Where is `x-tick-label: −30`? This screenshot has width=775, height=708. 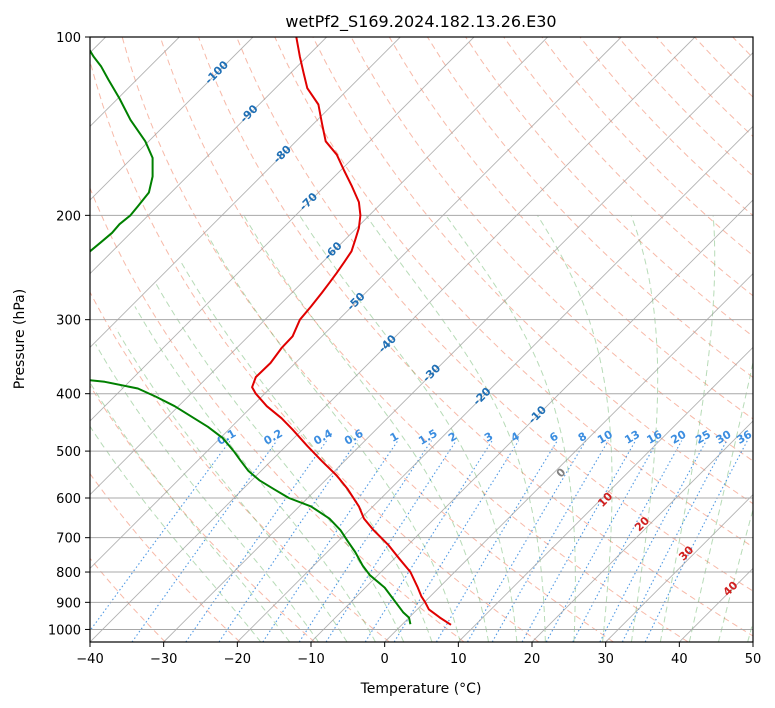
x-tick-label: −30 is located at coordinates (163, 659).